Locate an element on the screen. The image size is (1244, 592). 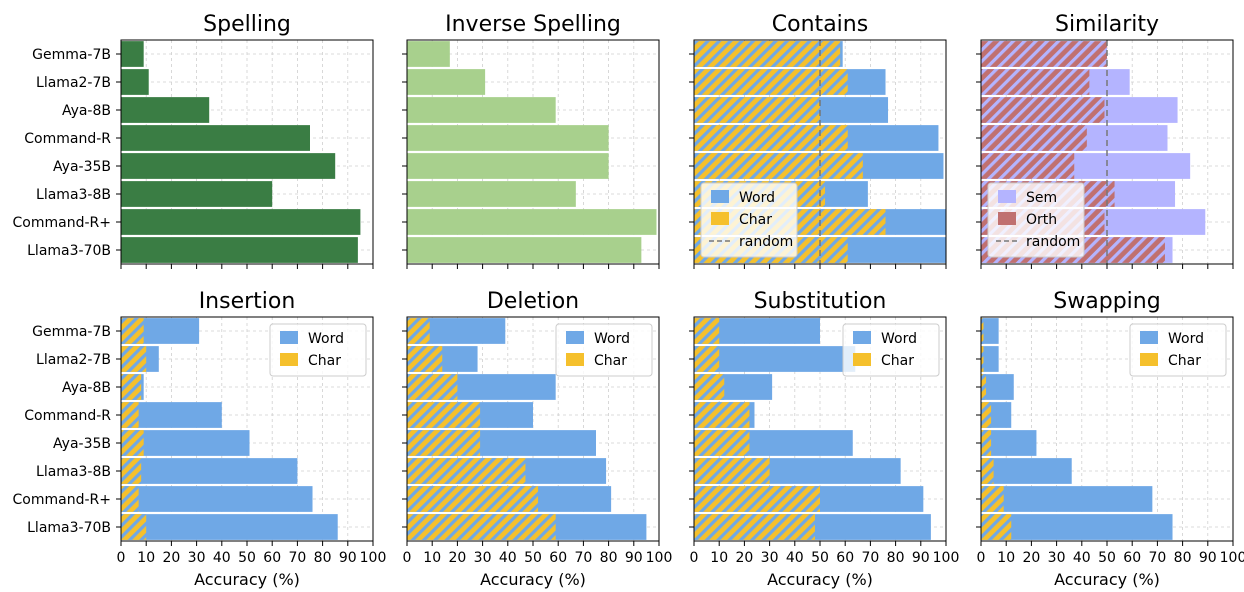
panel-similarity-legend: Sem Orth random is located at coordinates (1036, 220).